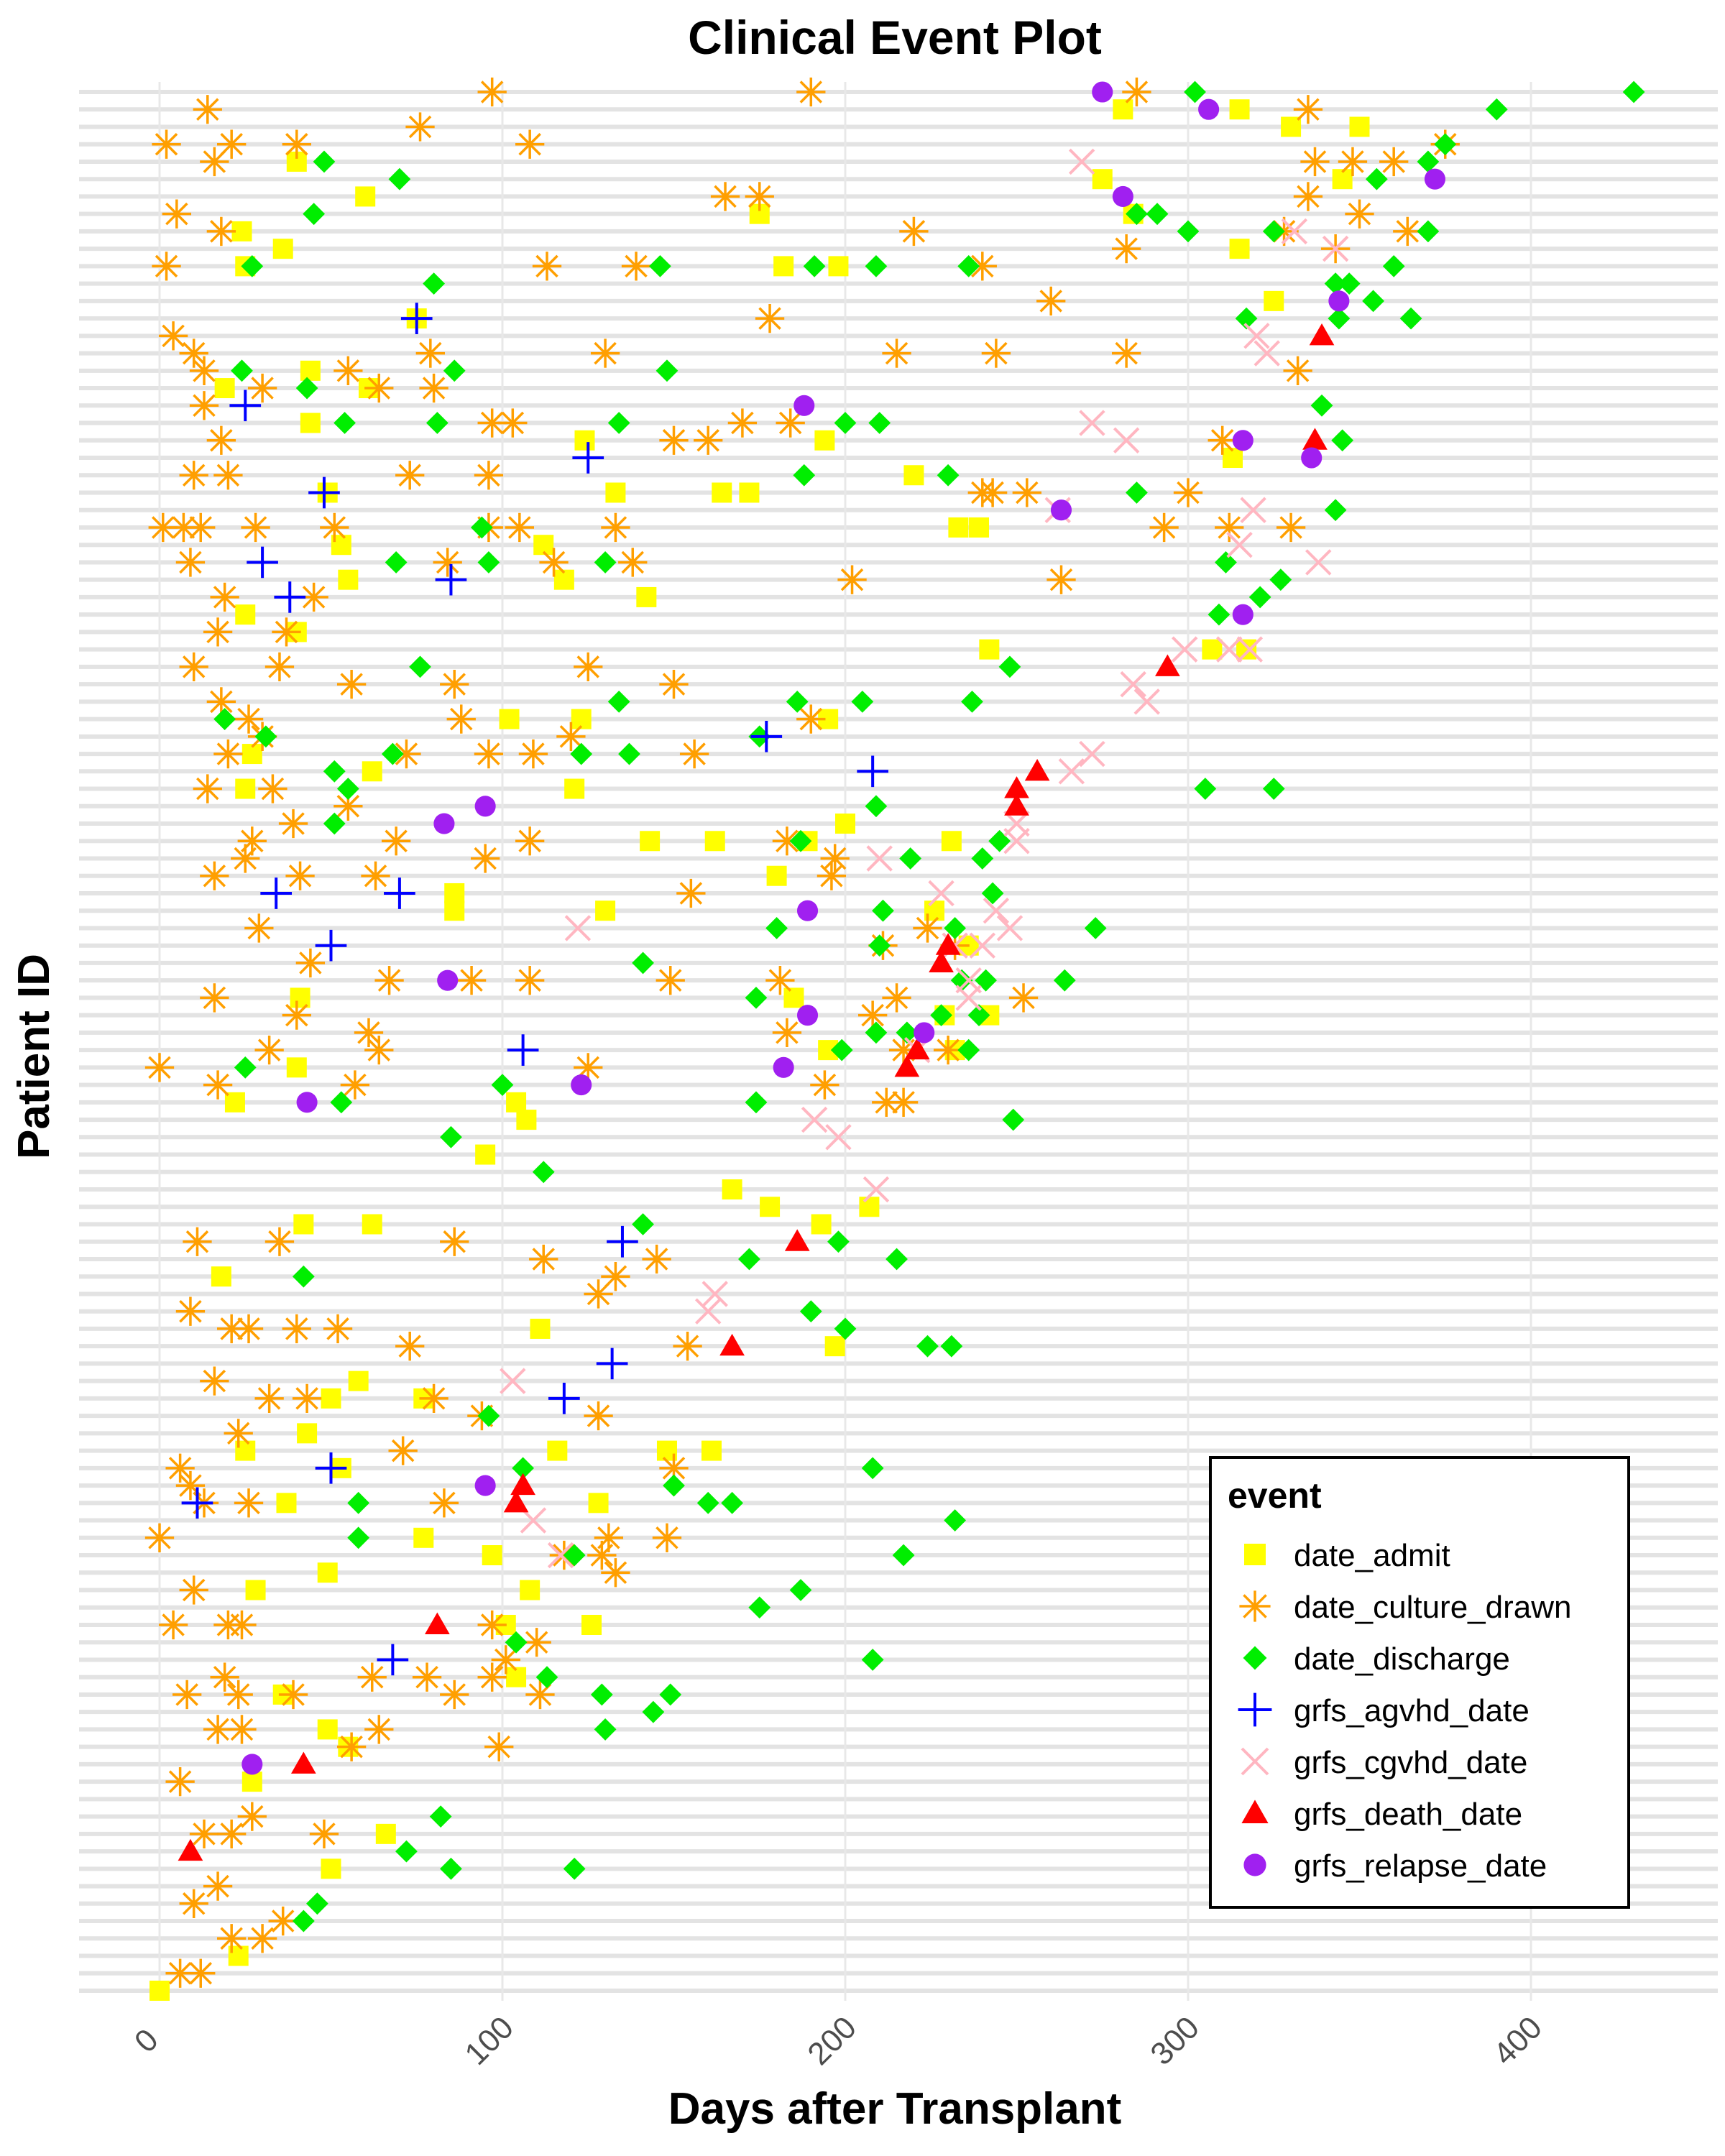  What do you see at coordinates (1255, 1761) in the screenshot?
I see `legend-key-grfs_cgvhd_date` at bounding box center [1255, 1761].